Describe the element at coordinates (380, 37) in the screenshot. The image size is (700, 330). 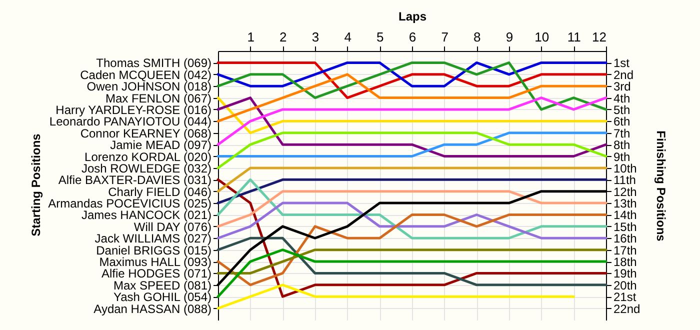
I see `x-tick-label: 5` at that location.